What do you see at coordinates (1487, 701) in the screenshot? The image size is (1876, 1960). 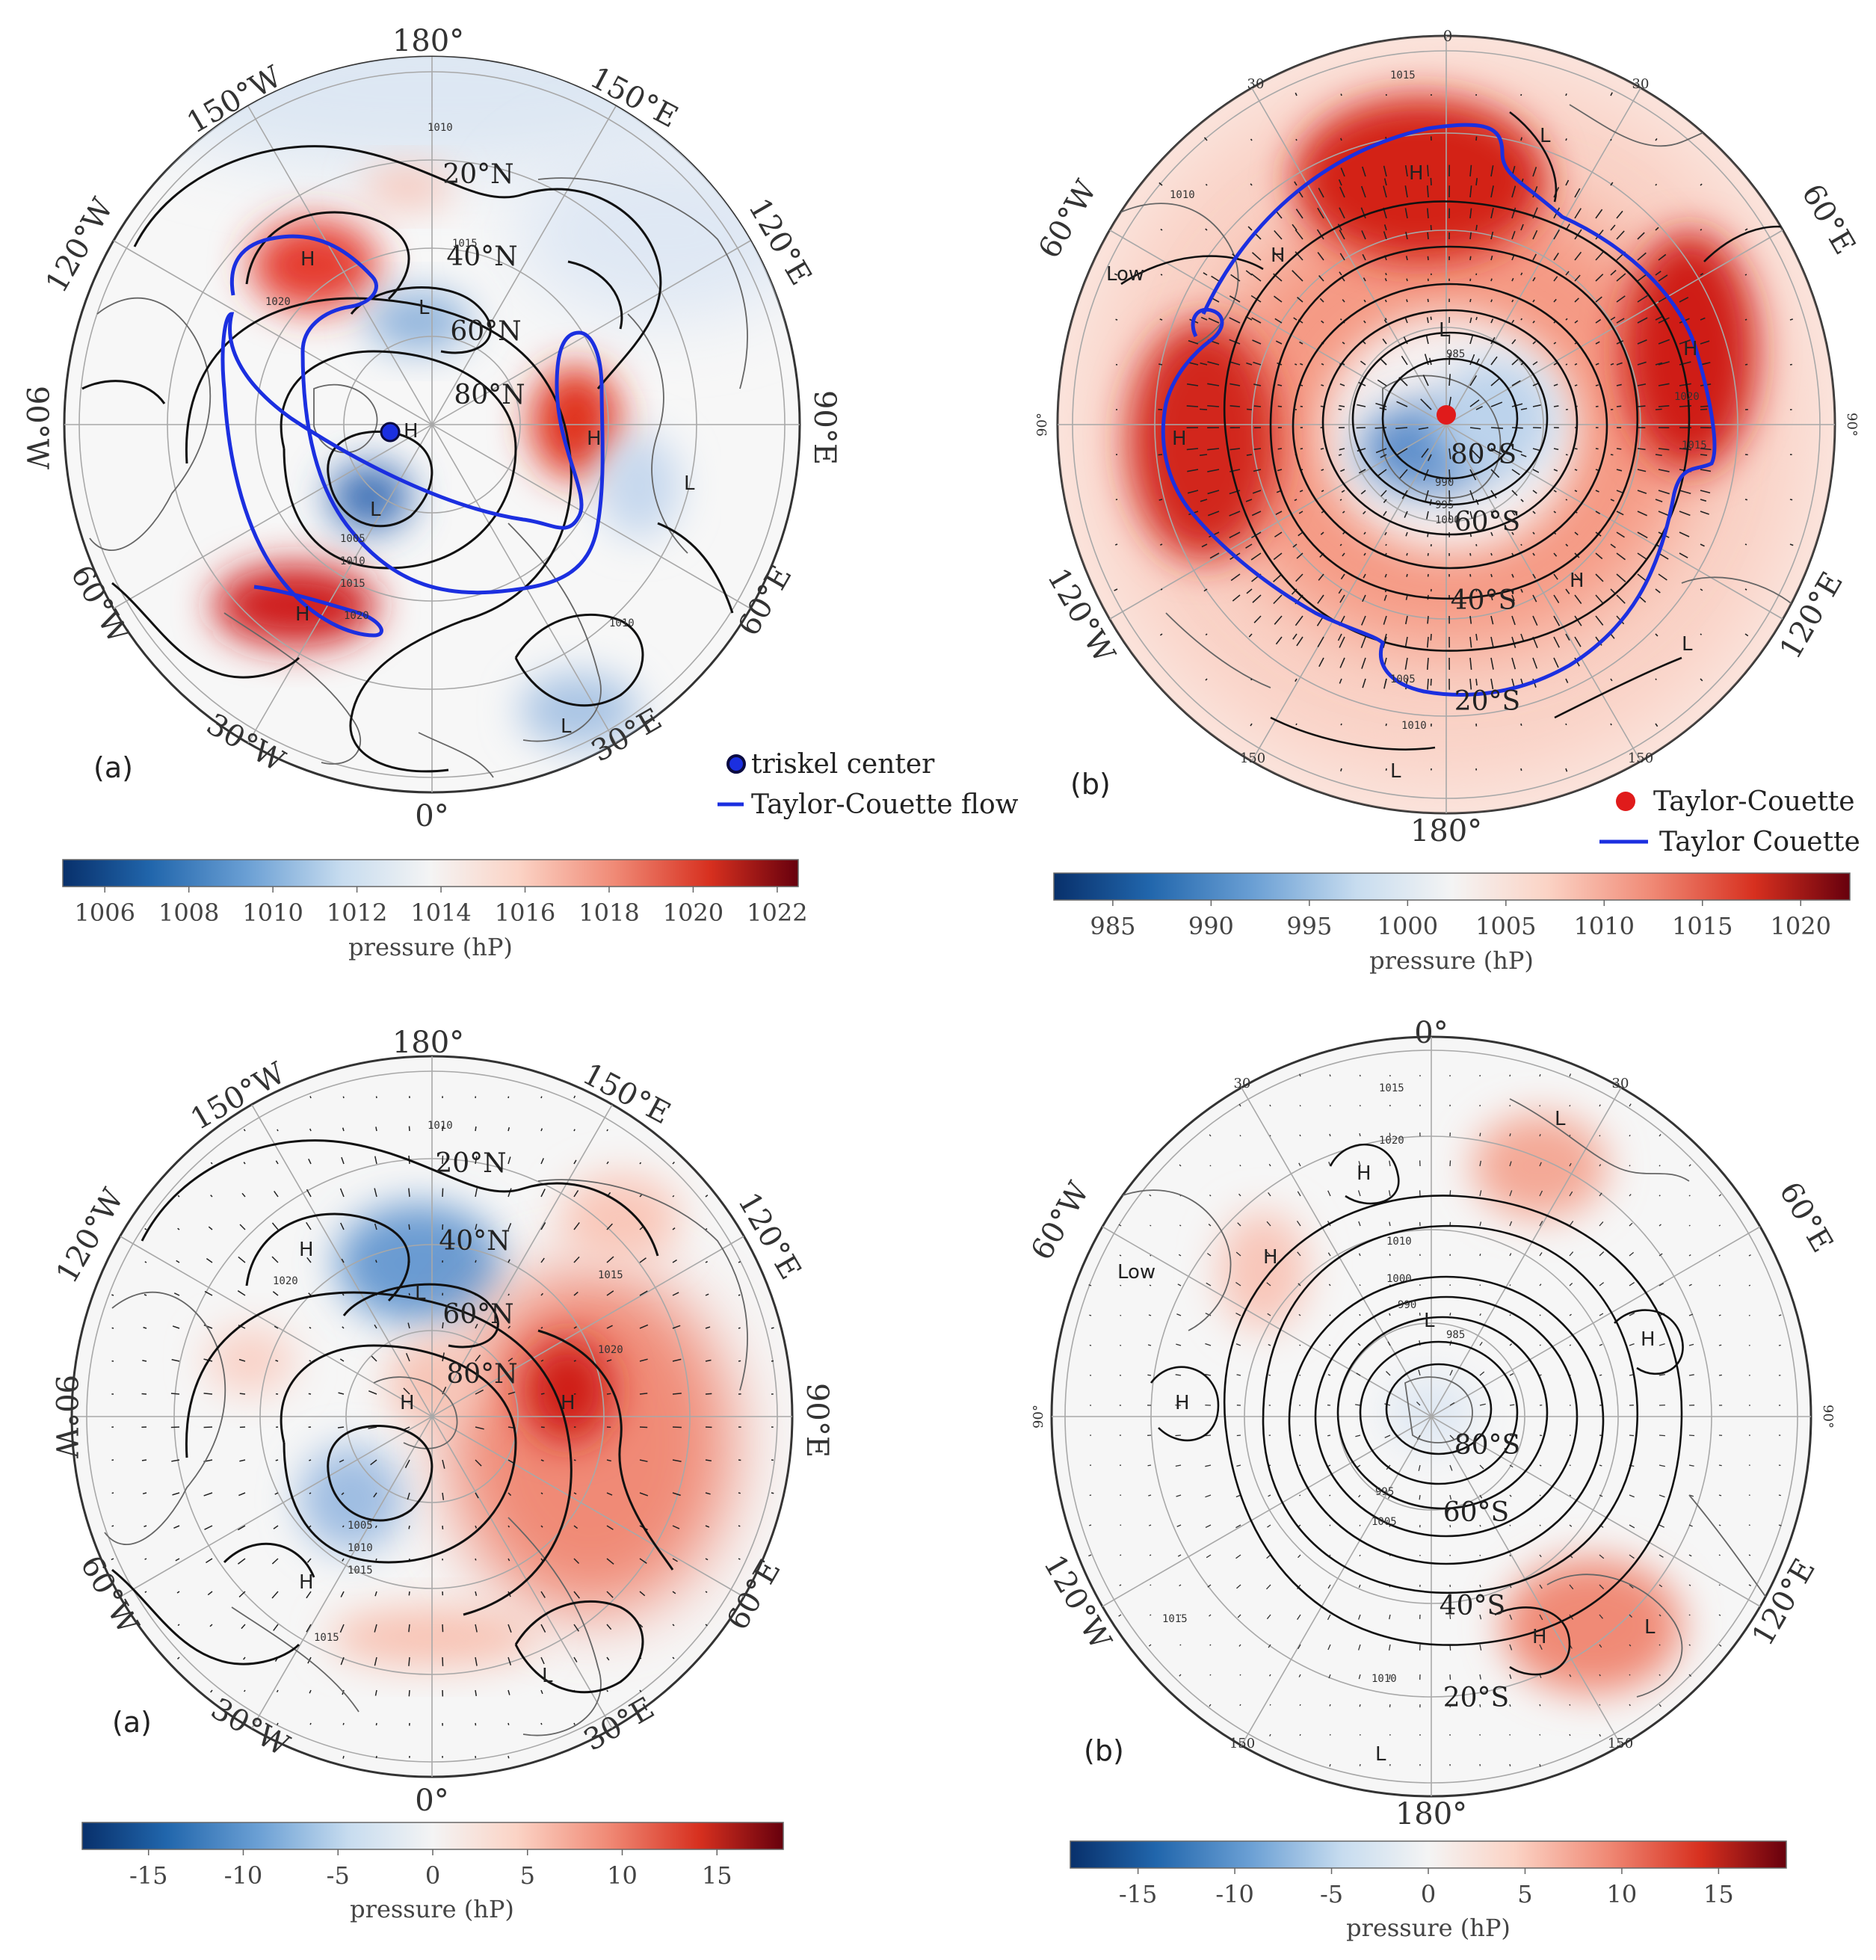 I see `lat-label: 20°S` at bounding box center [1487, 701].